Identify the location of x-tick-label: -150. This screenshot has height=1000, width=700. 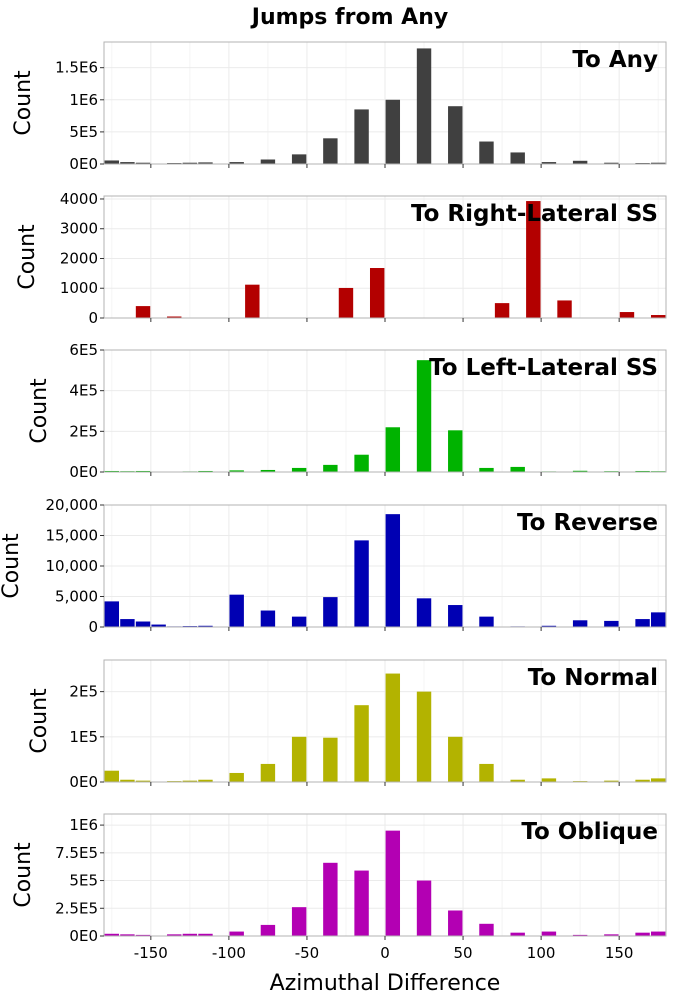
(151, 953).